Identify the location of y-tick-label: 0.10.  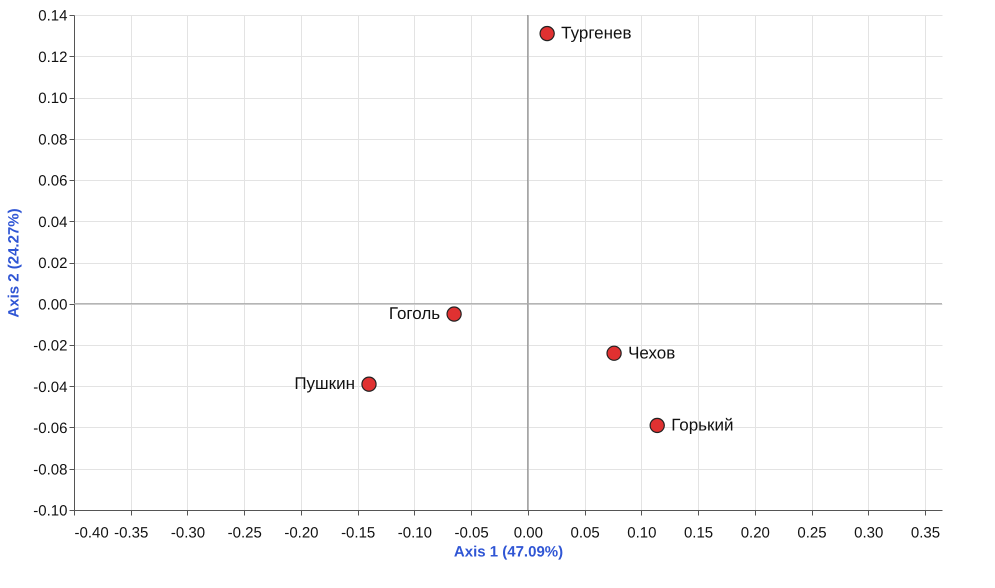
(53, 98).